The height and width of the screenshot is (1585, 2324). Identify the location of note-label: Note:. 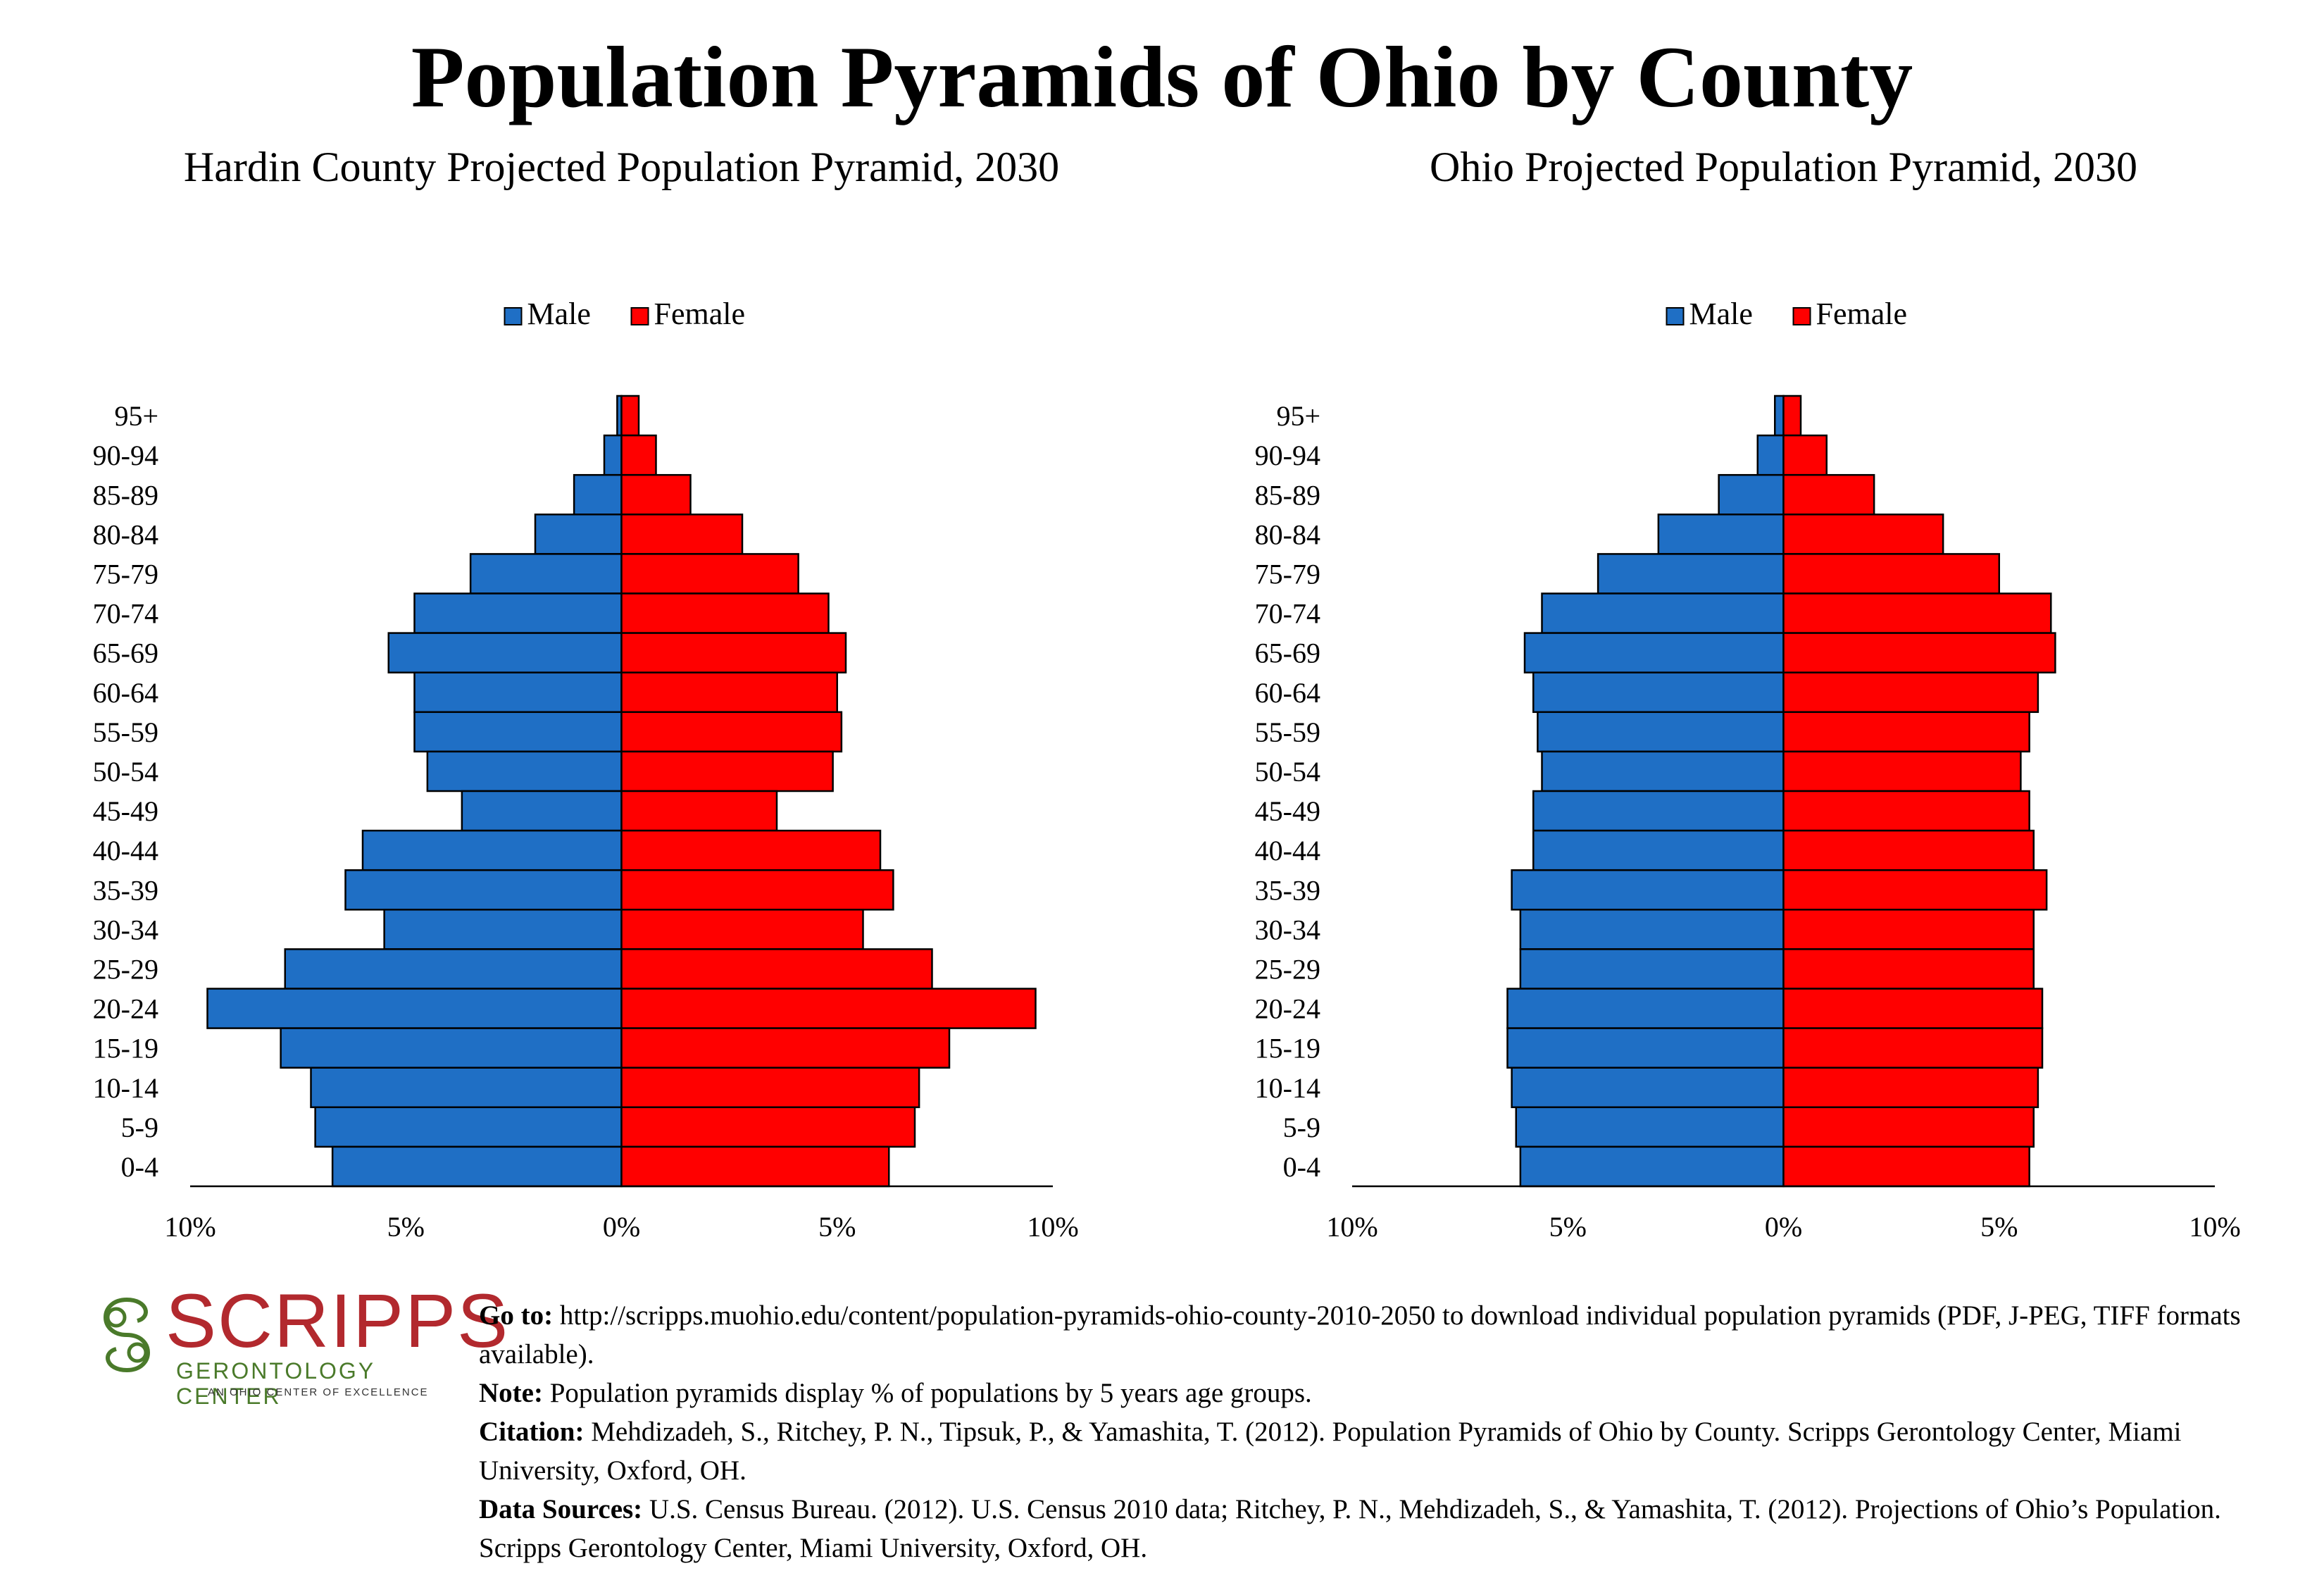
(511, 1393).